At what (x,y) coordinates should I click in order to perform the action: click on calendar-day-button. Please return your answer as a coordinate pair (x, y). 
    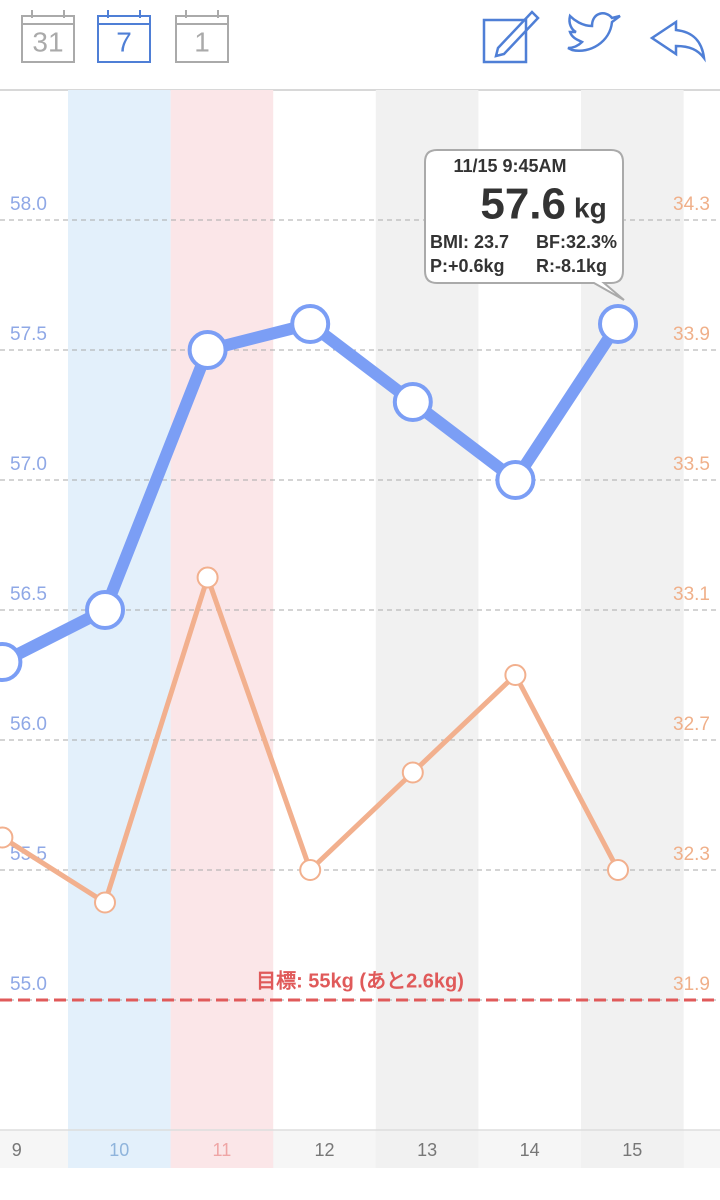
    Looking at the image, I should click on (202, 36).